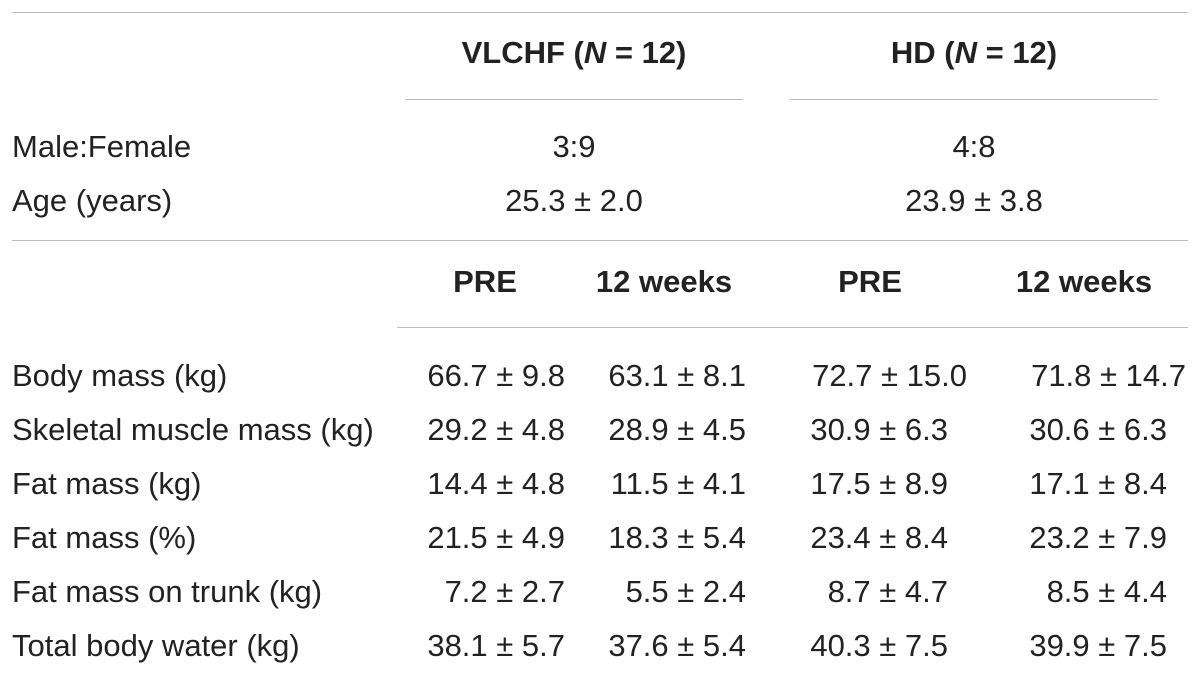 Image resolution: width=1200 pixels, height=677 pixels. I want to click on measure-value-vlchf-12weeks: 18.3 ± 5.4, so click(677, 537).